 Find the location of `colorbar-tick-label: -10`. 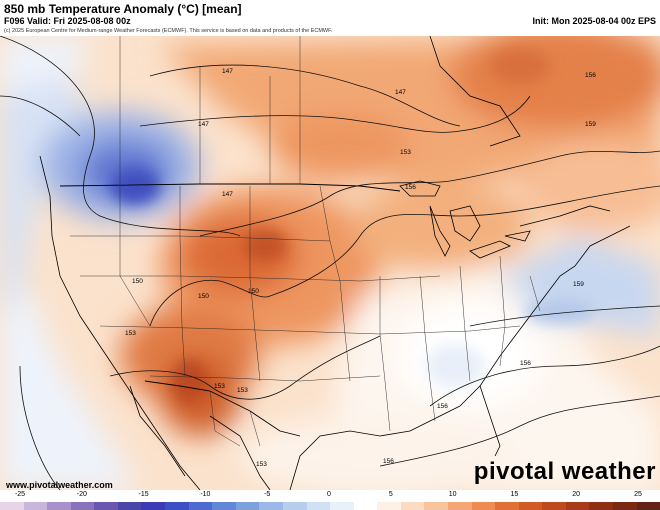

colorbar-tick-label: -10 is located at coordinates (205, 494).